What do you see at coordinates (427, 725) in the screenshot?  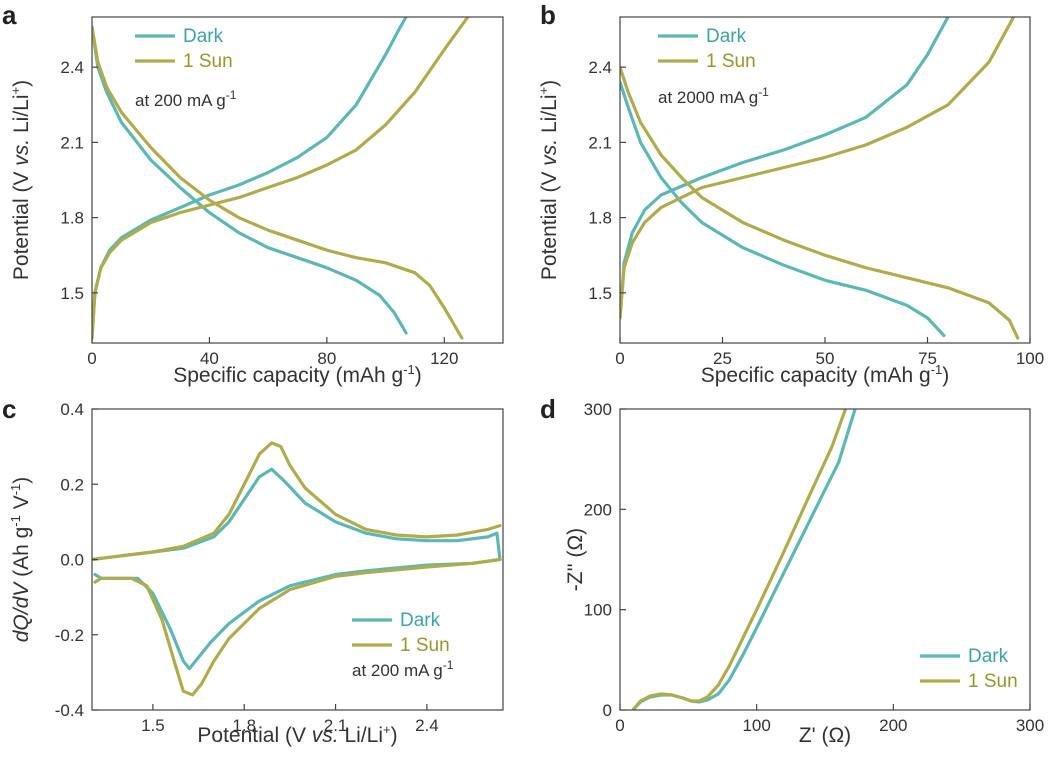 I see `x-tick-label: 2.4` at bounding box center [427, 725].